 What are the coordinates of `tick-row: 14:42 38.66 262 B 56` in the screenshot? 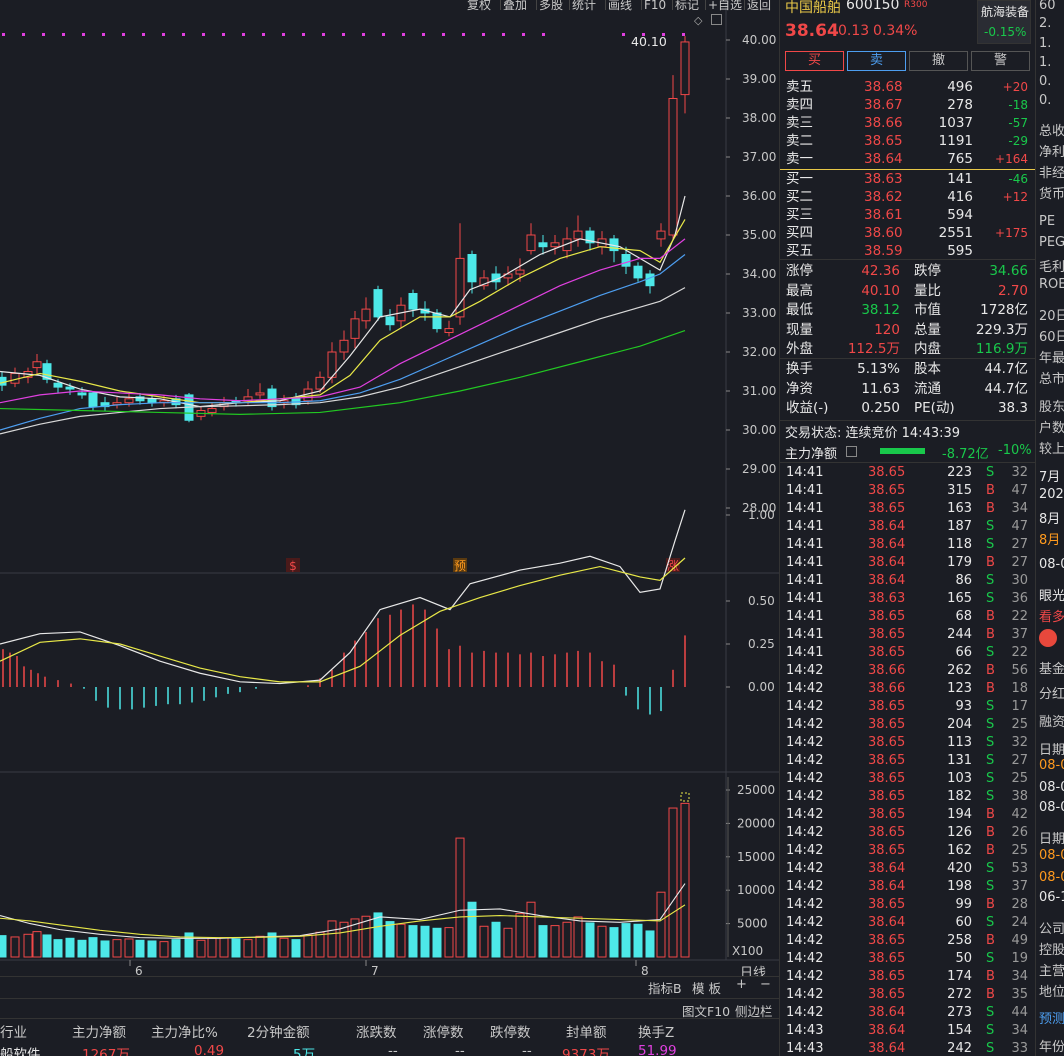 It's located at (908, 671).